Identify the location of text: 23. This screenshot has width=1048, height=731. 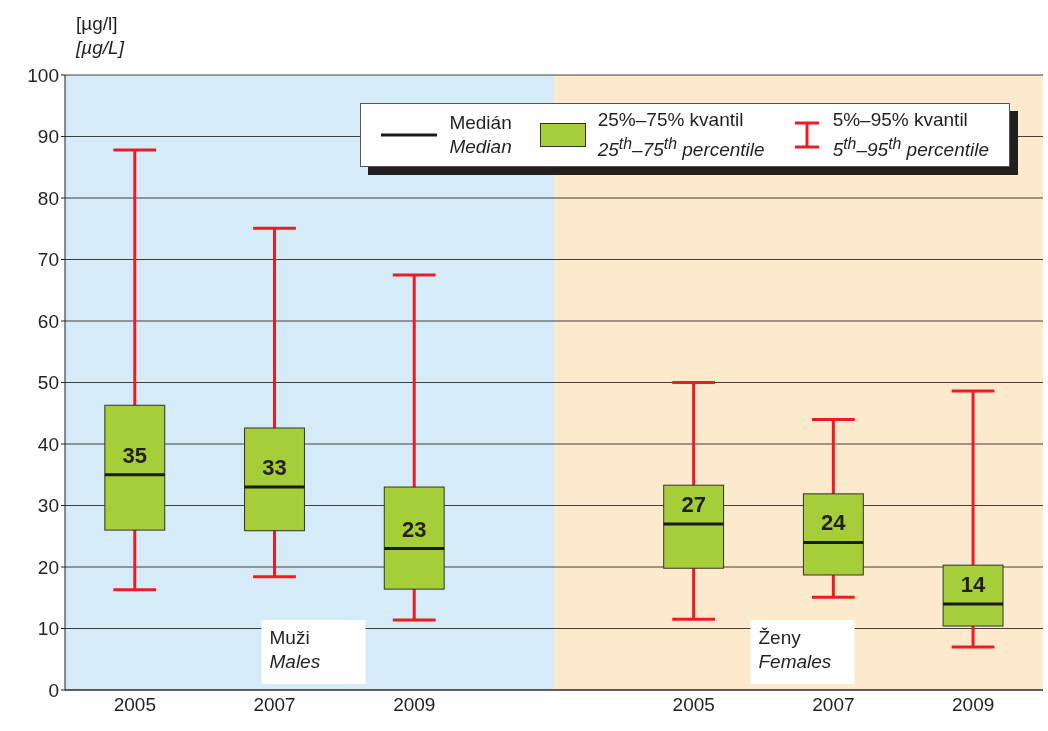
(414, 529).